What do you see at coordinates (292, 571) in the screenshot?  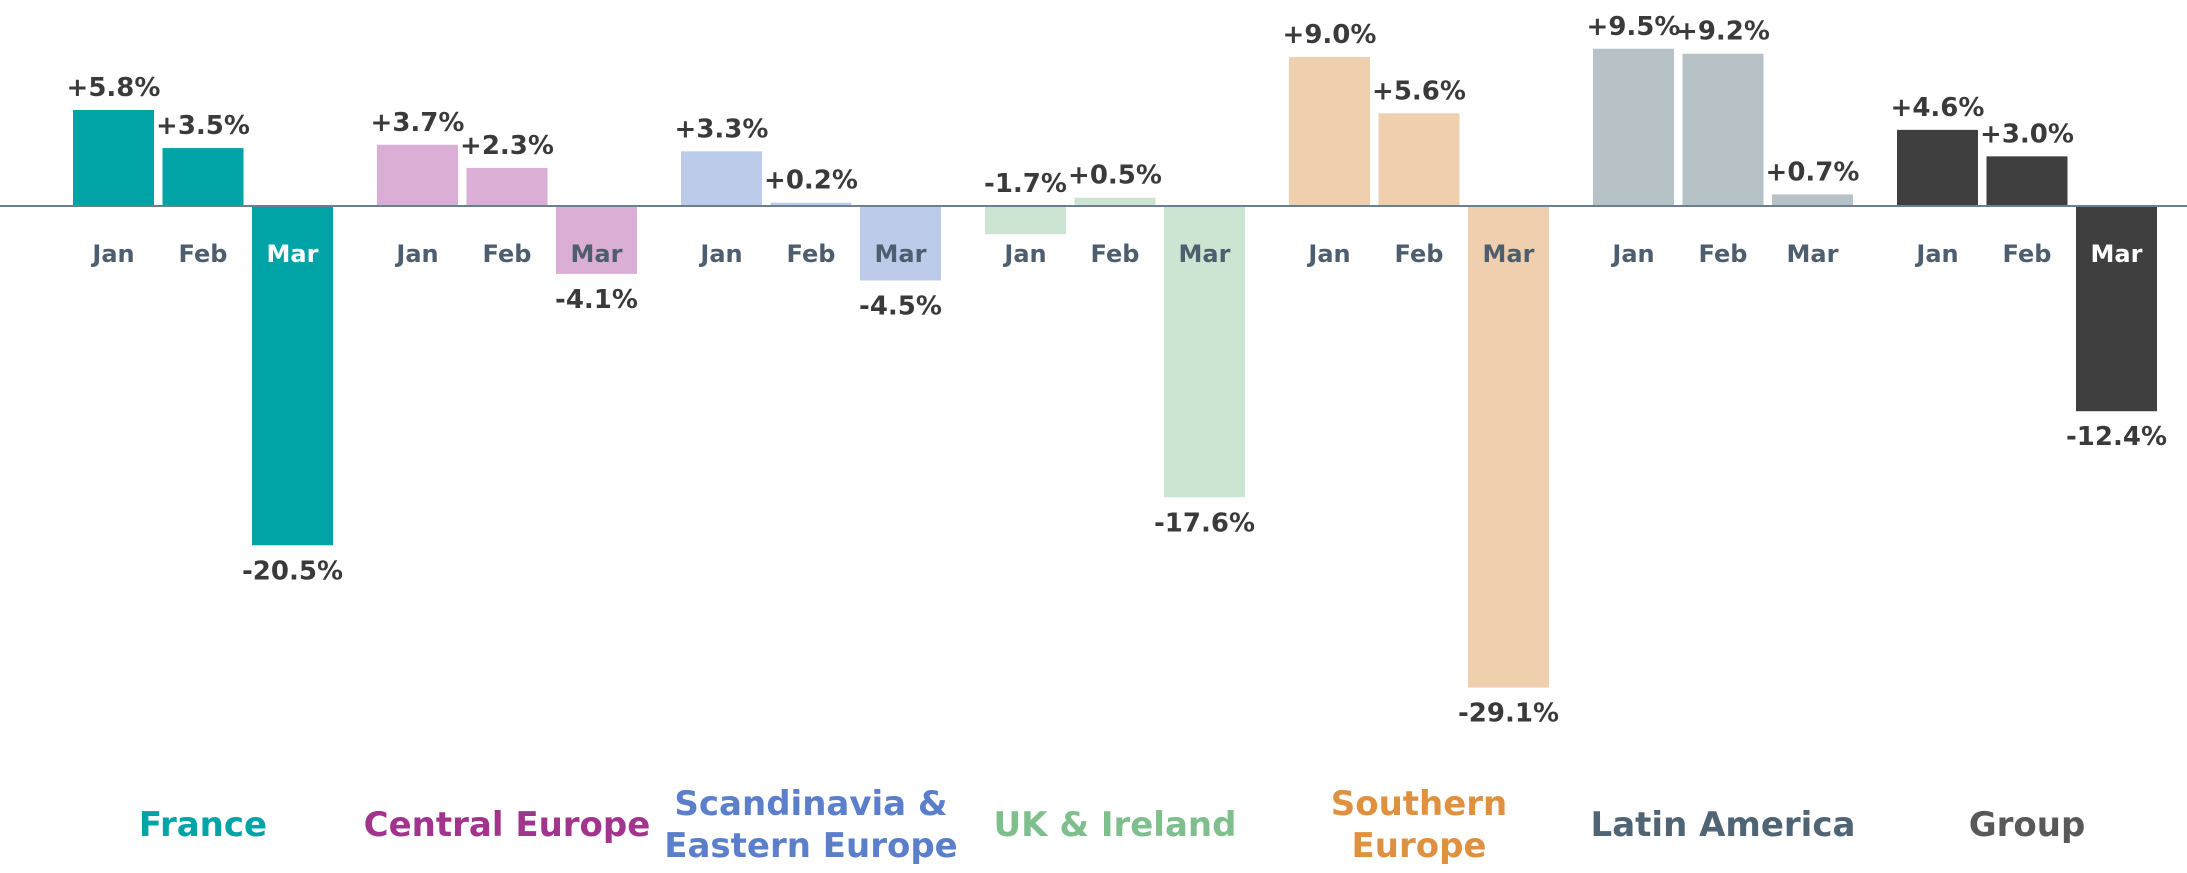 I see `value-label: -20.5%` at bounding box center [292, 571].